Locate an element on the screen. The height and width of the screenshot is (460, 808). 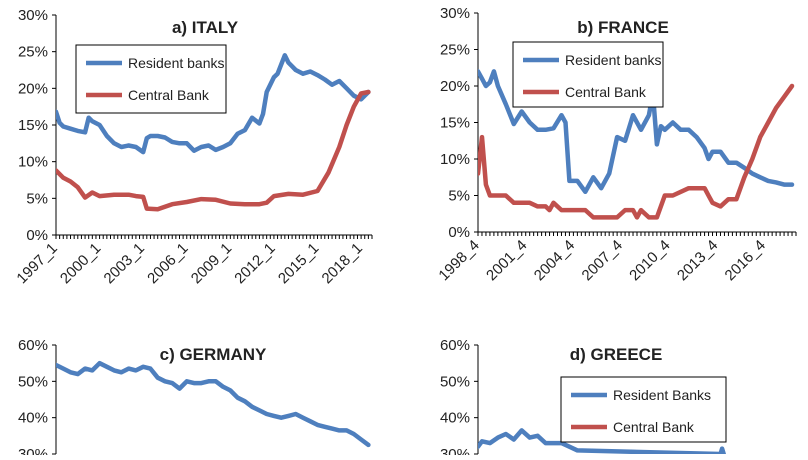
chart-title: b) FRANCE is located at coordinates (623, 27).